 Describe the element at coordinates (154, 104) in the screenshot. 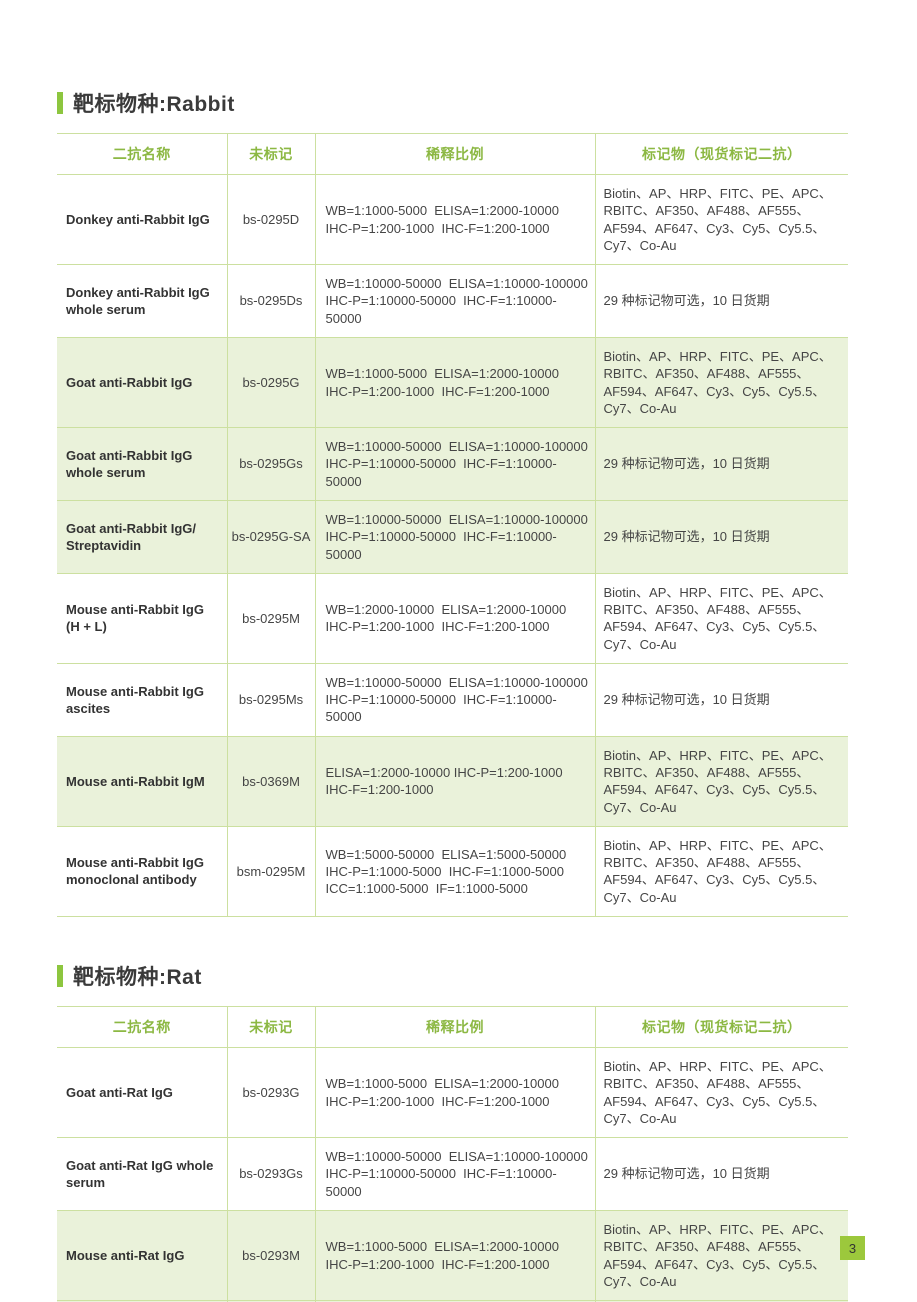

I see `section-title-text: 靶标物种:Rabbit` at that location.